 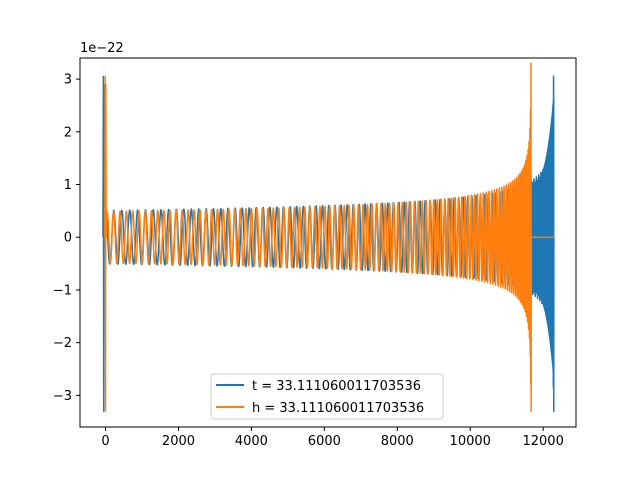 I want to click on x-tick-label: 0, so click(x=105, y=441).